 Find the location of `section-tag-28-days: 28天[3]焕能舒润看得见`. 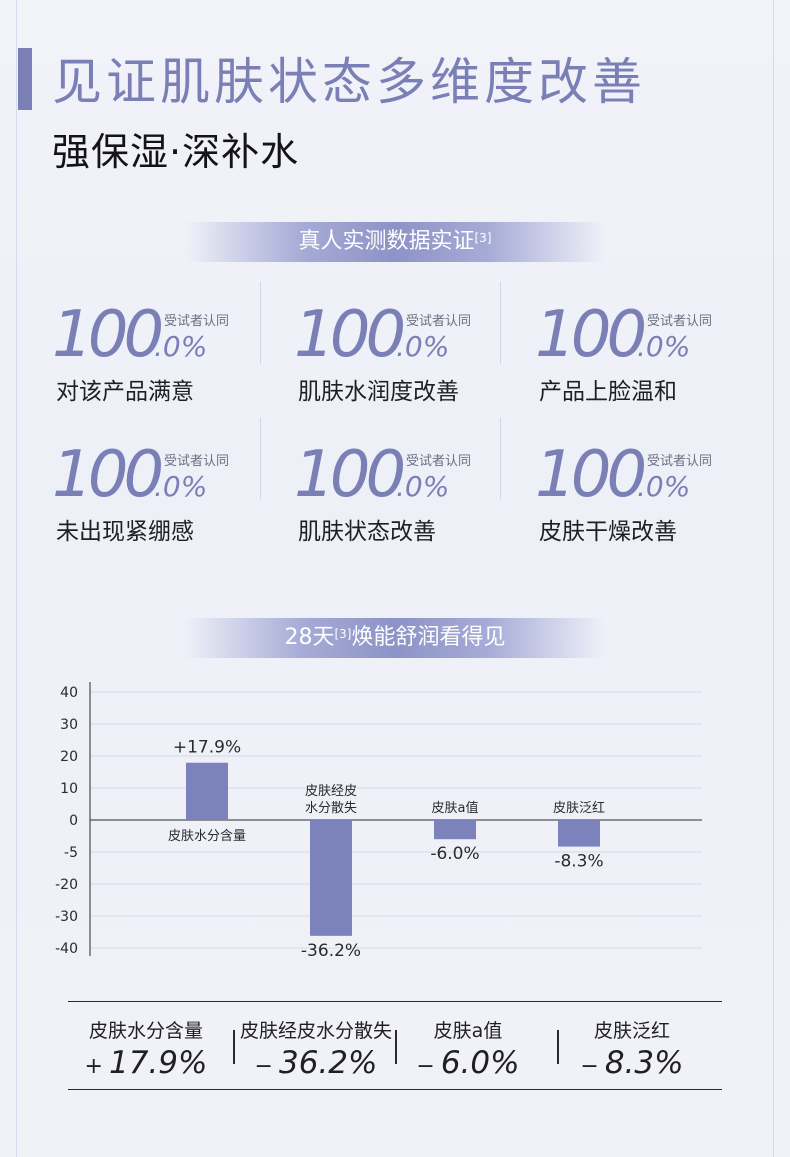

section-tag-28-days: 28天[3]焕能舒润看得见 is located at coordinates (395, 638).